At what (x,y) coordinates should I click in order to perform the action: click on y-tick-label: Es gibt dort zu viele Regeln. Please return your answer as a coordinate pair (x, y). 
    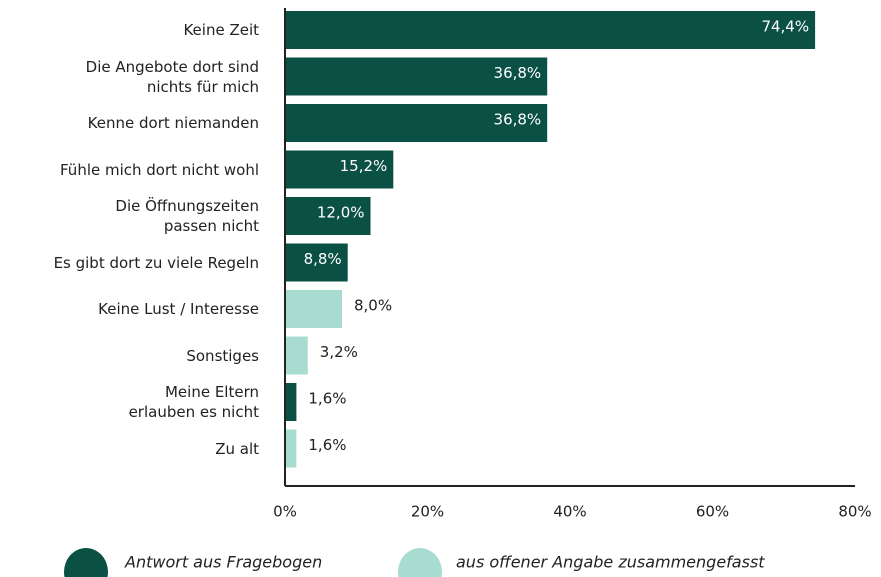
    Looking at the image, I should click on (156, 262).